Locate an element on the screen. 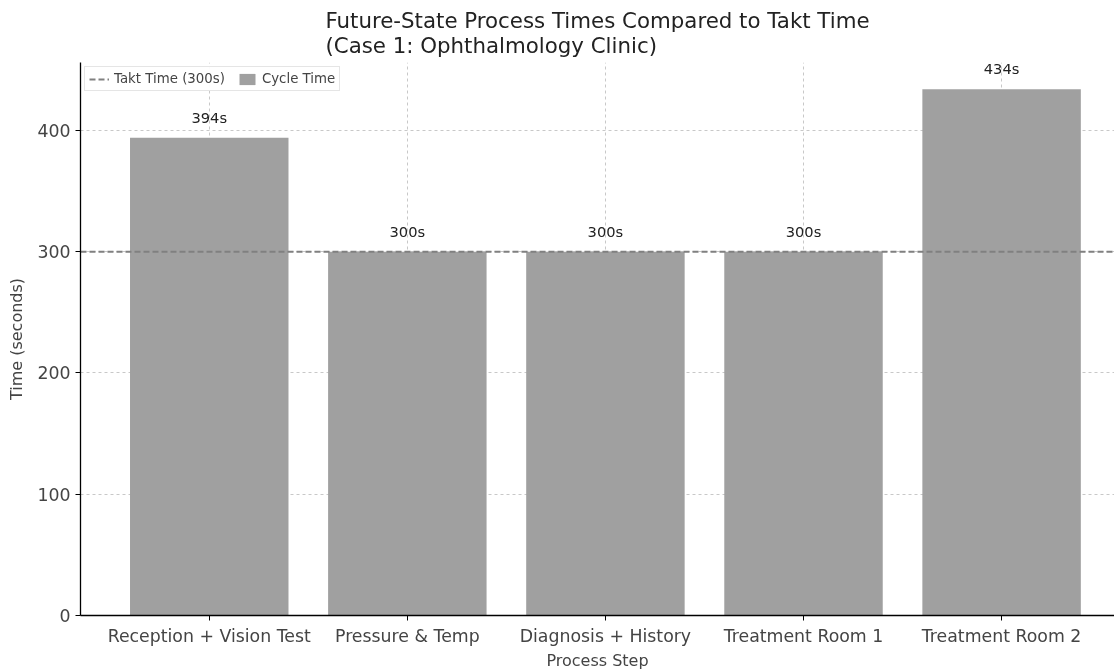 The height and width of the screenshot is (672, 1114). x-tick-label: Treatment Room 2 is located at coordinates (1001, 635).